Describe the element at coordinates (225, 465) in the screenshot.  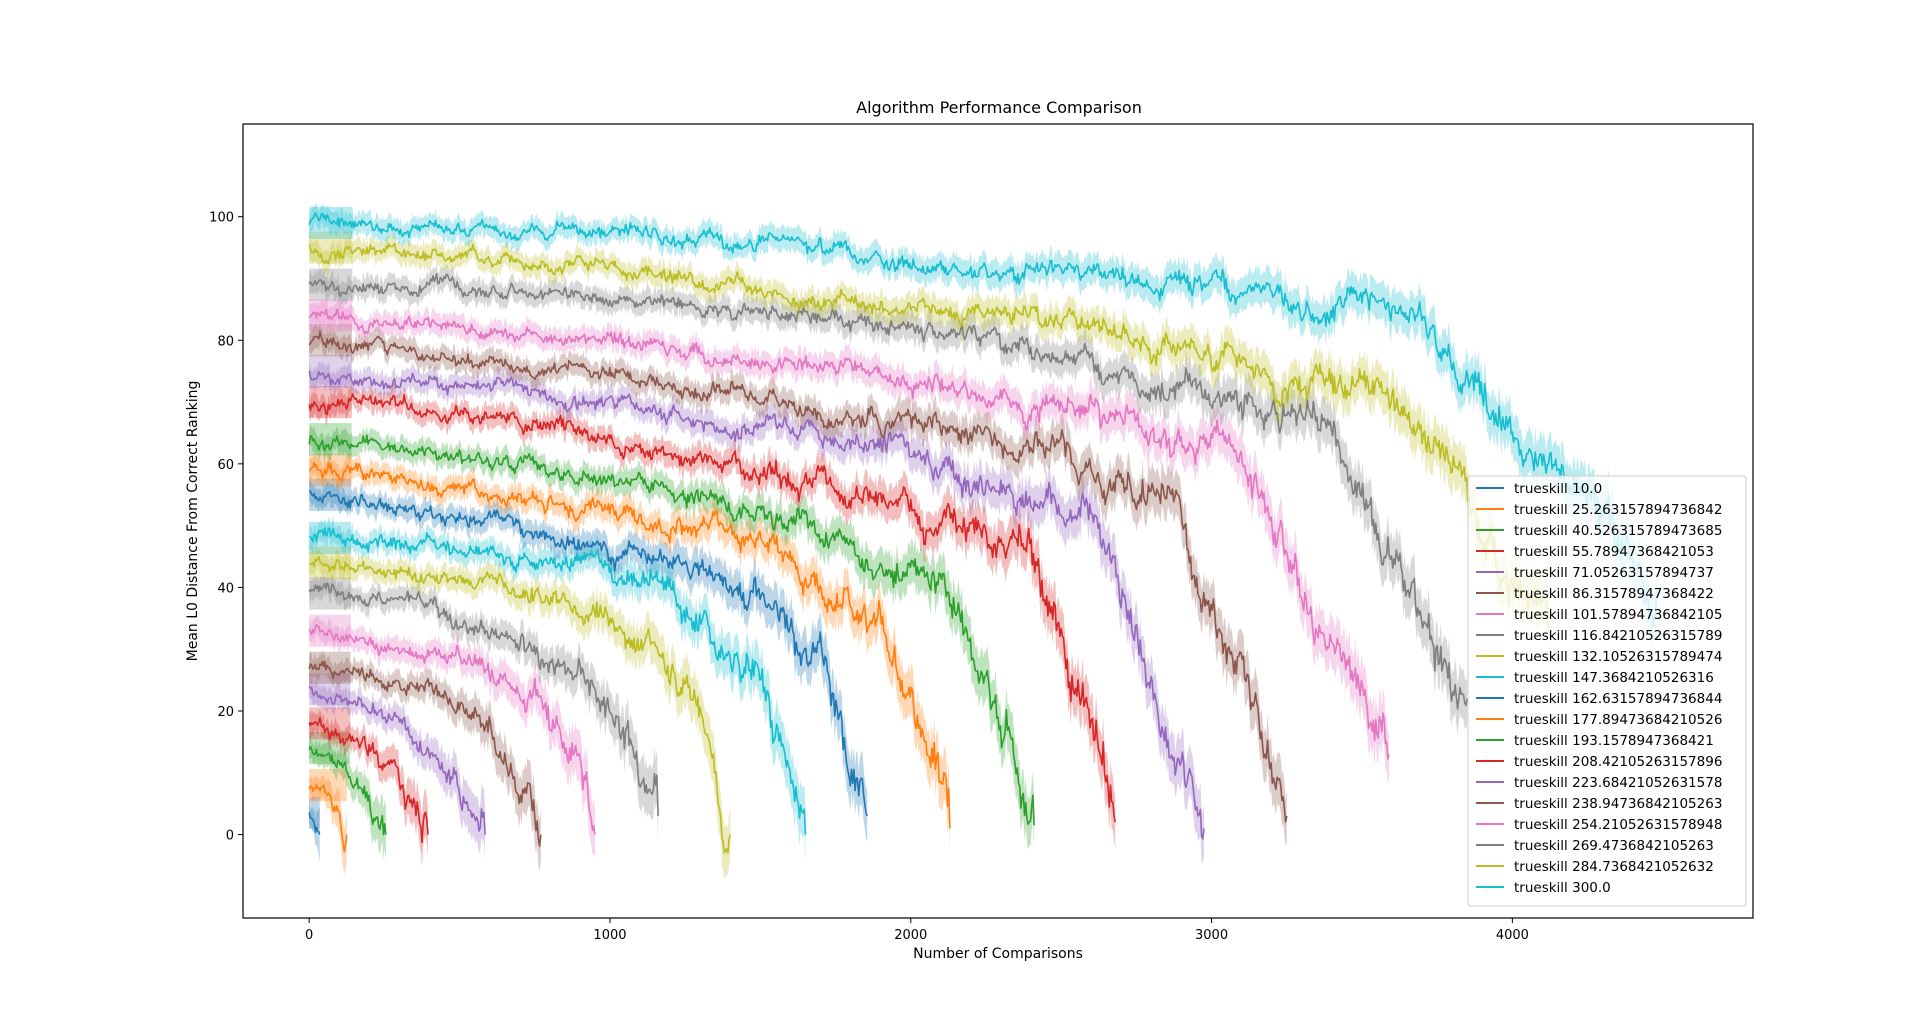
I see `y-tick-label: 60` at that location.